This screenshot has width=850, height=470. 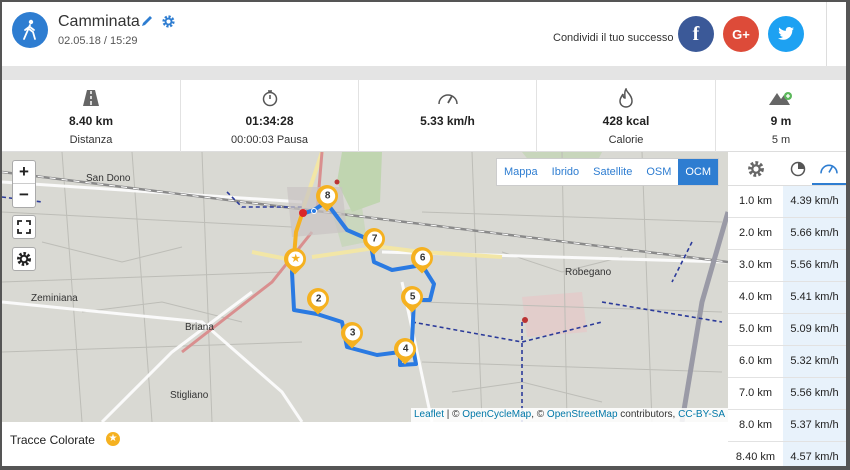 What do you see at coordinates (424, 73) in the screenshot?
I see `header-separator` at bounding box center [424, 73].